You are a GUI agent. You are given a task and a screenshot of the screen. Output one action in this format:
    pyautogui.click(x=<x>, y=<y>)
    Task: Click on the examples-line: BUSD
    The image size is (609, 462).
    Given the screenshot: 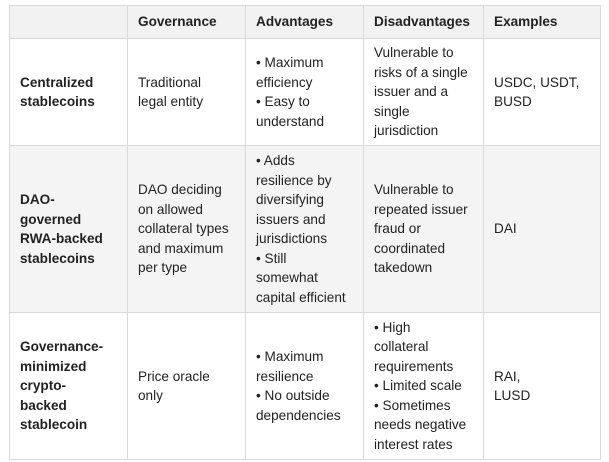 What is the action you would take?
    pyautogui.click(x=513, y=101)
    